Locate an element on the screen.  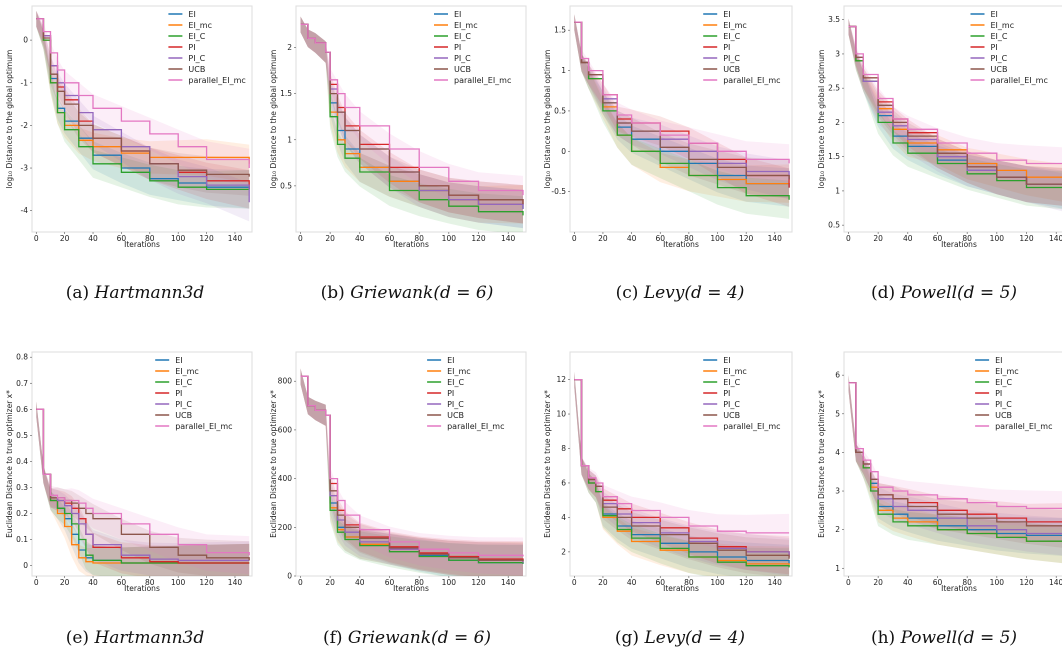
y-axis-label: log₁₀ Distance to the global optimum is located at coordinates (273, 119).